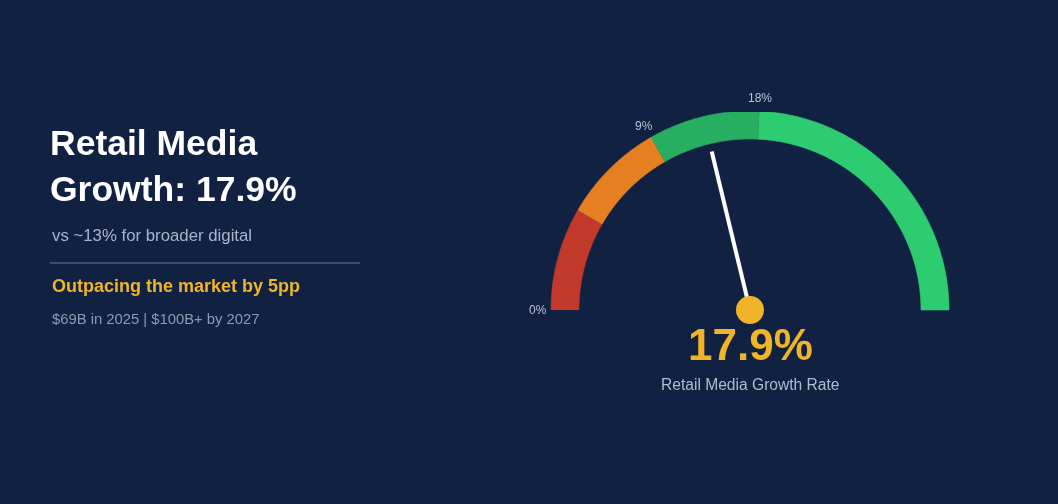 This screenshot has height=504, width=1058. Describe the element at coordinates (538, 310) in the screenshot. I see `slice-label: 0%` at that location.